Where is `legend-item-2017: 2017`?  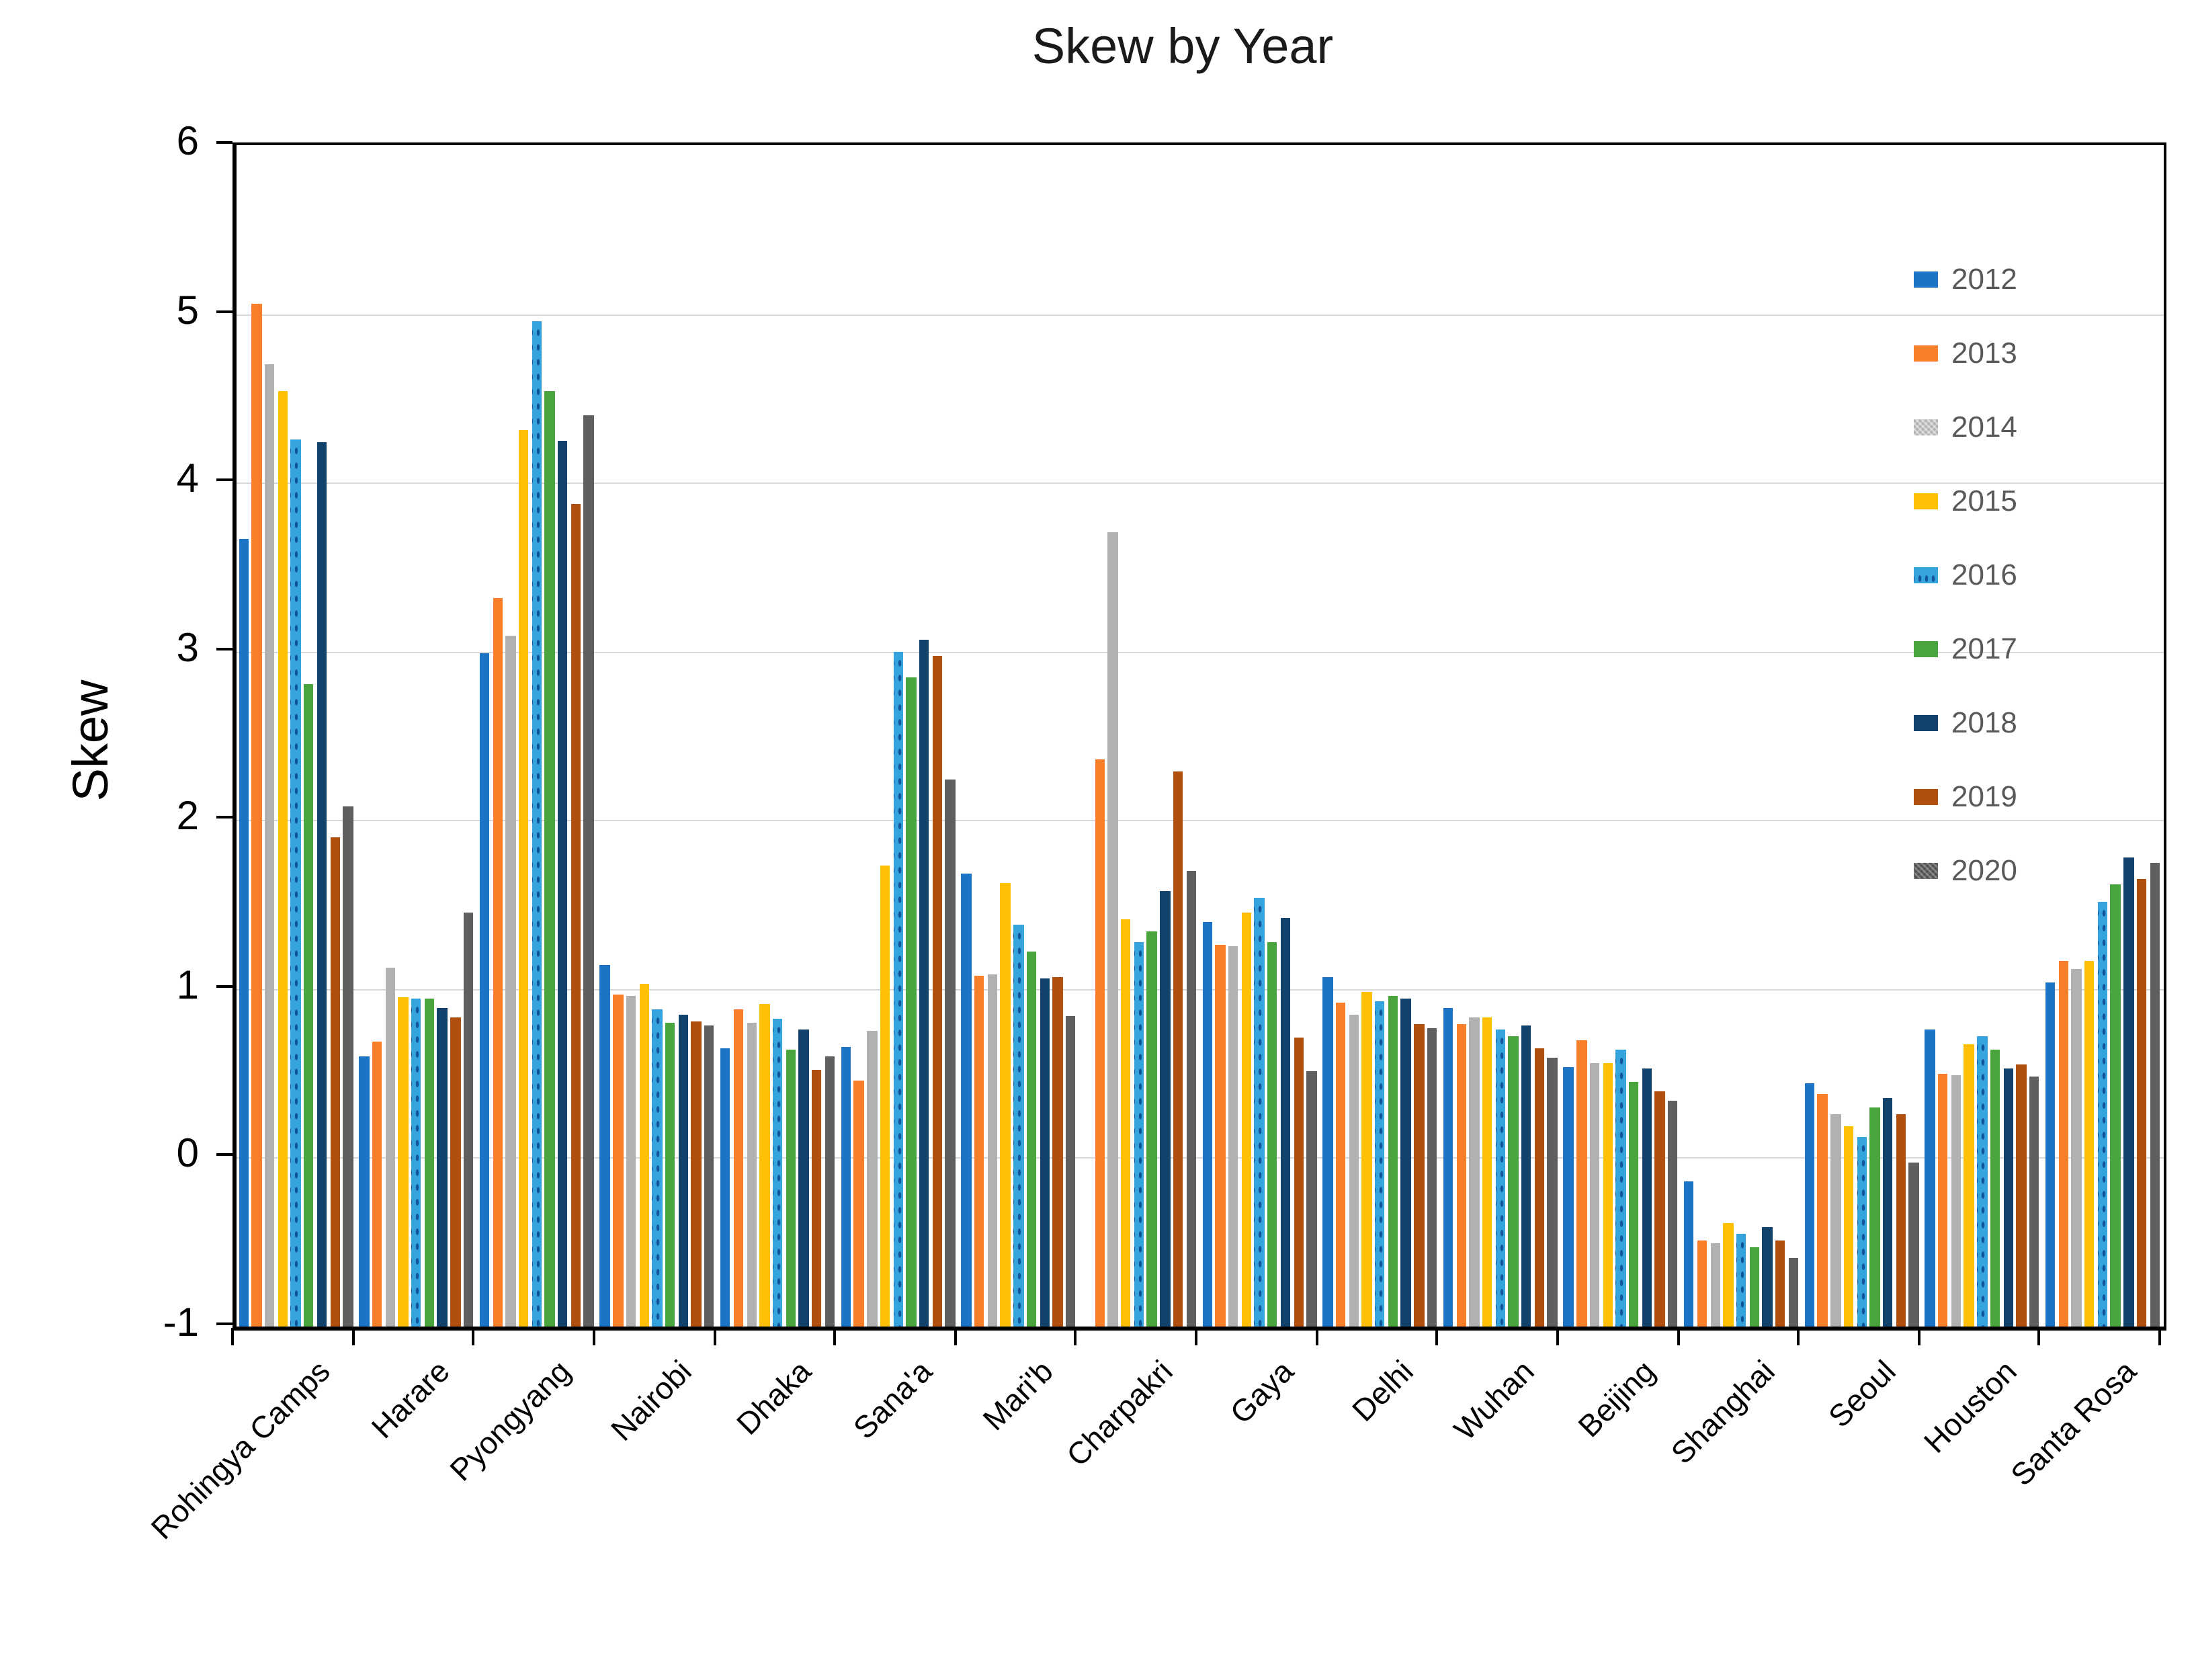
legend-item-2017: 2017 is located at coordinates (1965, 648).